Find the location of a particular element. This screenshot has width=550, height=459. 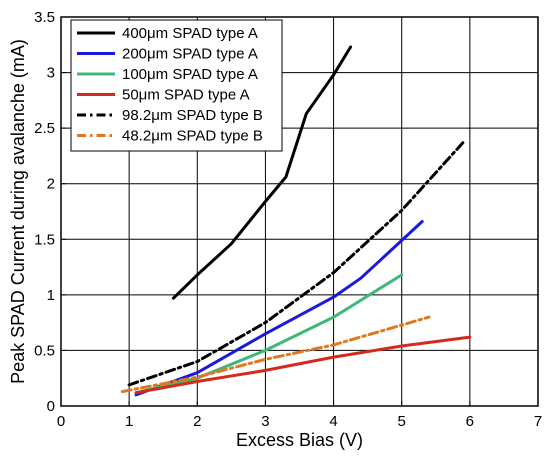

y-tick-label: 3 is located at coordinates (51, 73).